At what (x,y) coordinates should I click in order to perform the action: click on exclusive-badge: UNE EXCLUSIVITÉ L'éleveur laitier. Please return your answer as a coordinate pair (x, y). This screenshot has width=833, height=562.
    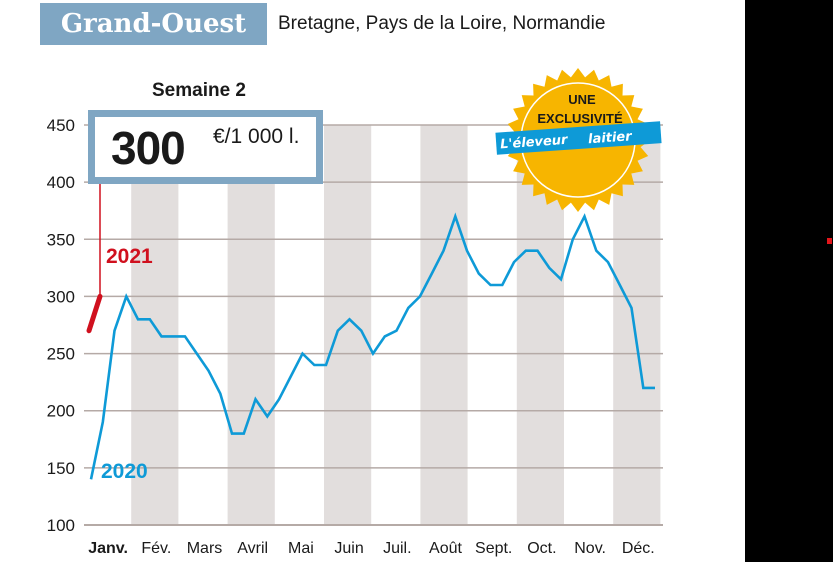
    Looking at the image, I should click on (578, 140).